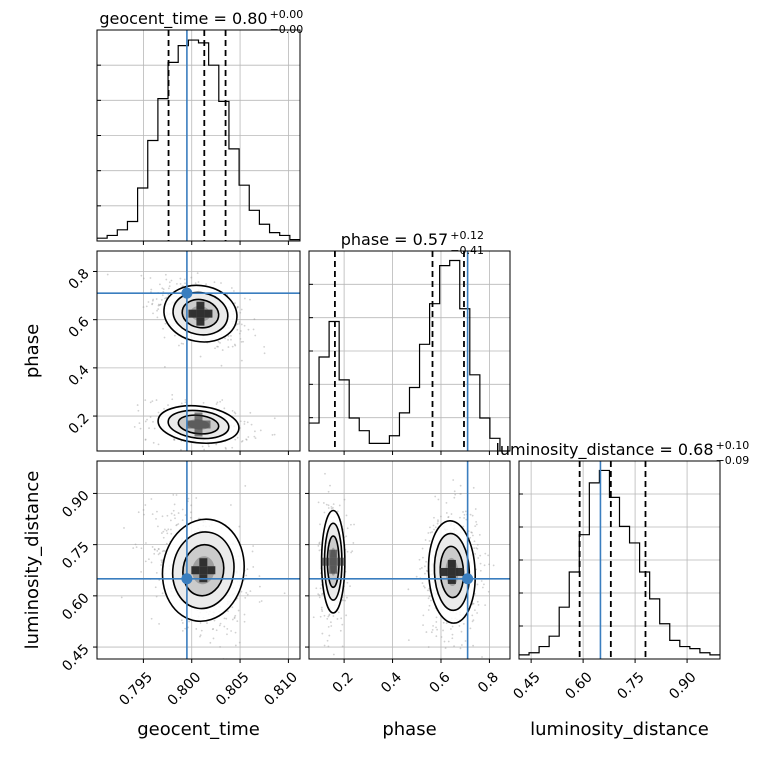 Image resolution: width=760 pixels, height=760 pixels. What do you see at coordinates (604, 450) in the screenshot?
I see `title-value: luminosity_distance = 0.68` at bounding box center [604, 450].